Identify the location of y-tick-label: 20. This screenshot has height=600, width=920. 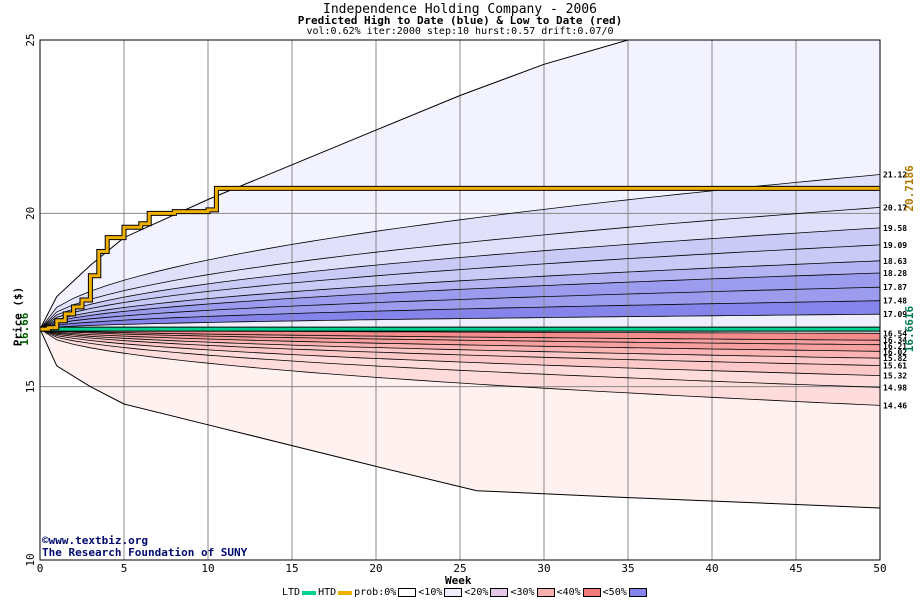
(30, 213).